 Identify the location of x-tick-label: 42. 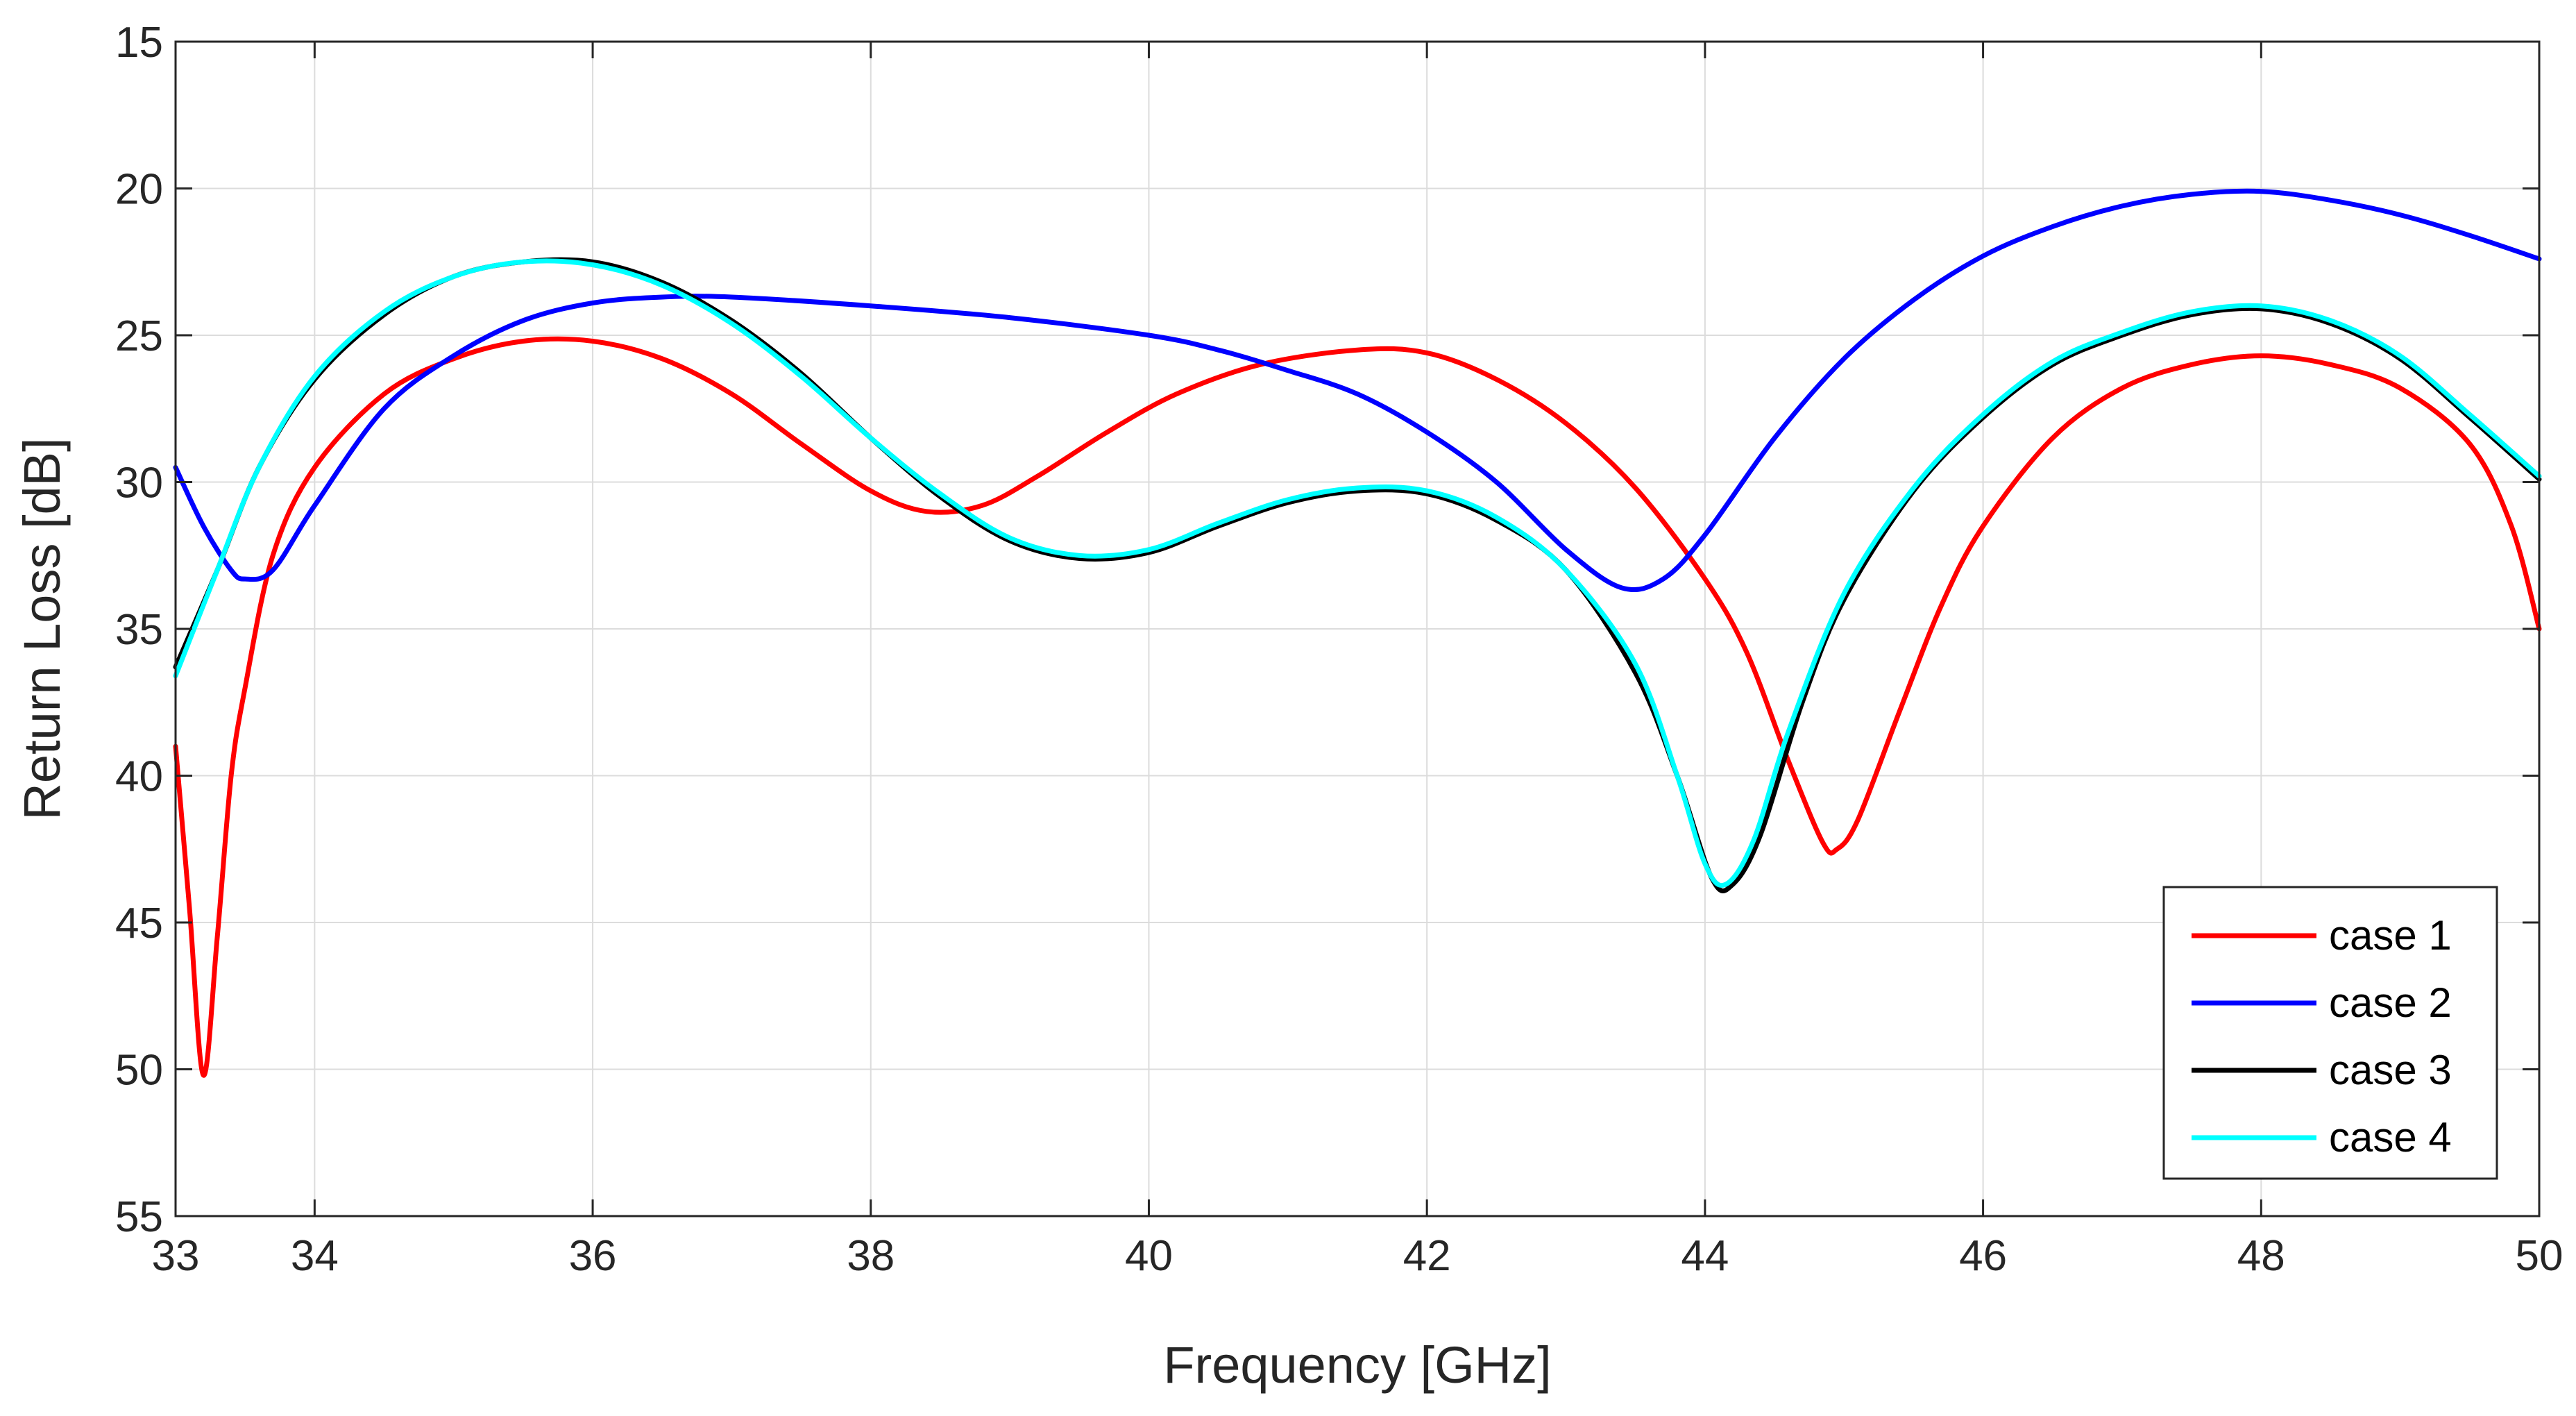
(1427, 1256).